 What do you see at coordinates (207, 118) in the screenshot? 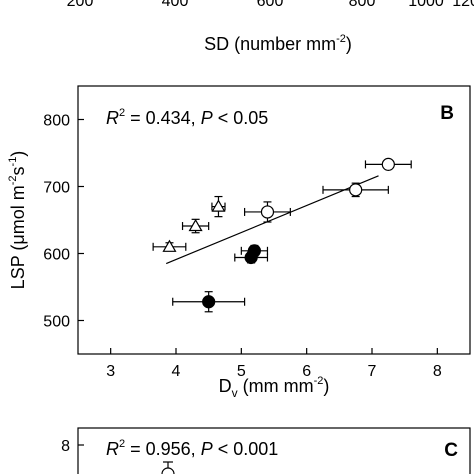
I see `panel-b-p-label: P` at bounding box center [207, 118].